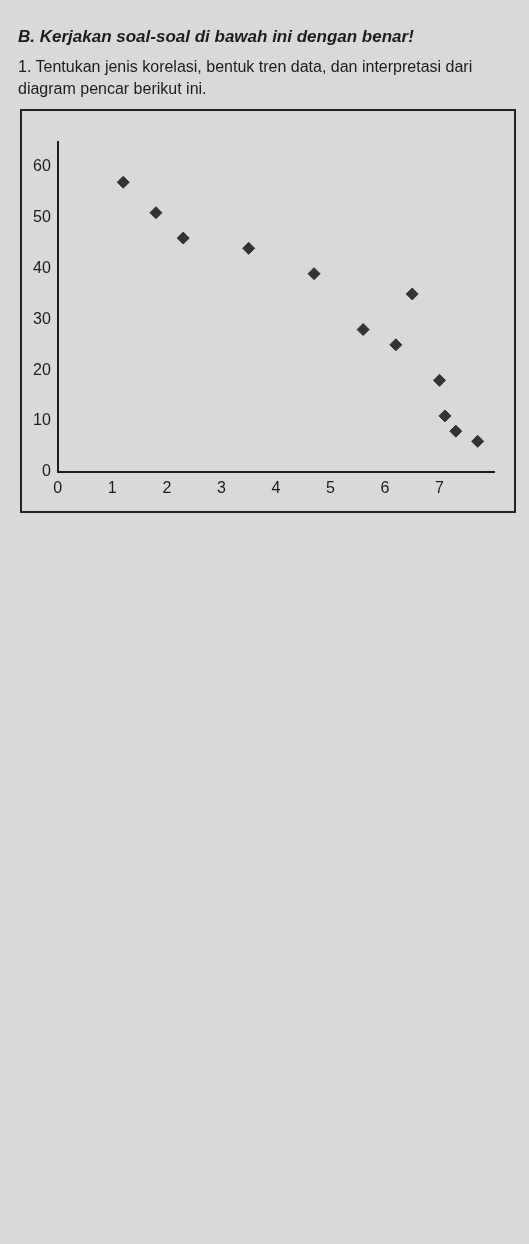 The width and height of the screenshot is (529, 1244). Describe the element at coordinates (276, 488) in the screenshot. I see `x-tick-label: 4` at that location.